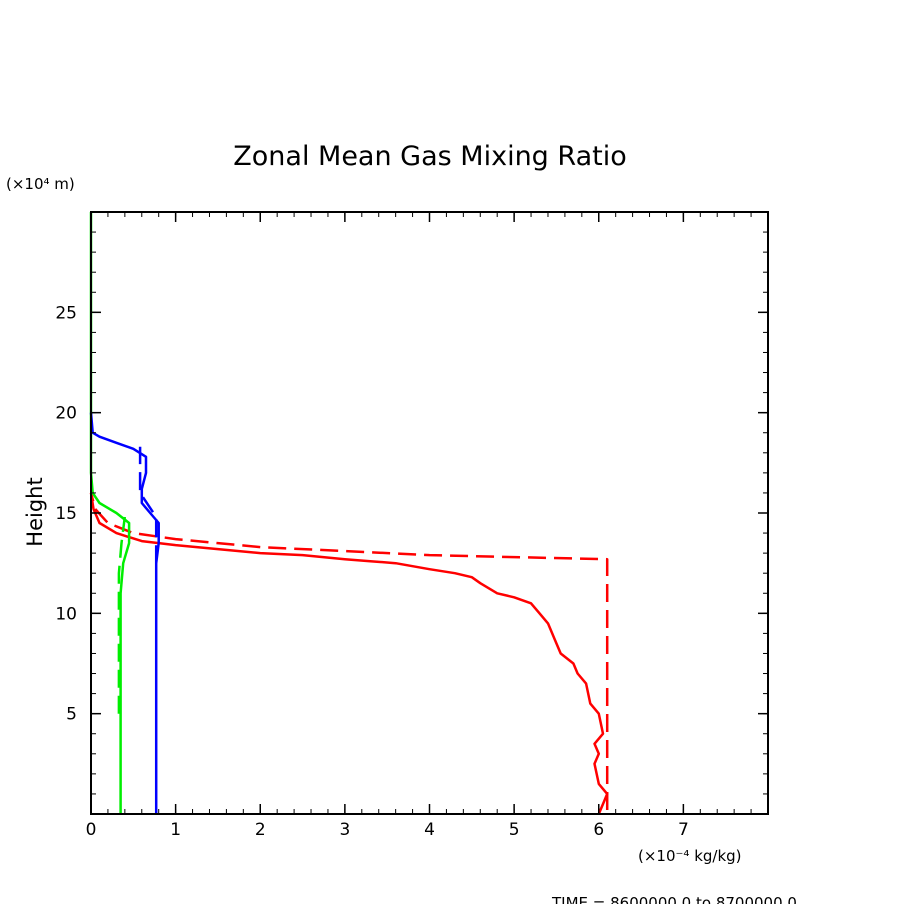 The width and height of the screenshot is (904, 904). What do you see at coordinates (40, 184) in the screenshot?
I see `y-unit-label: (×10⁴ m)` at bounding box center [40, 184].